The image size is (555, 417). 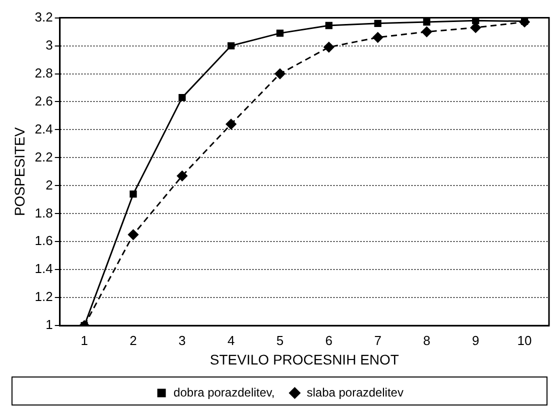 I want to click on y-tick-label: 1, so click(x=49, y=324).